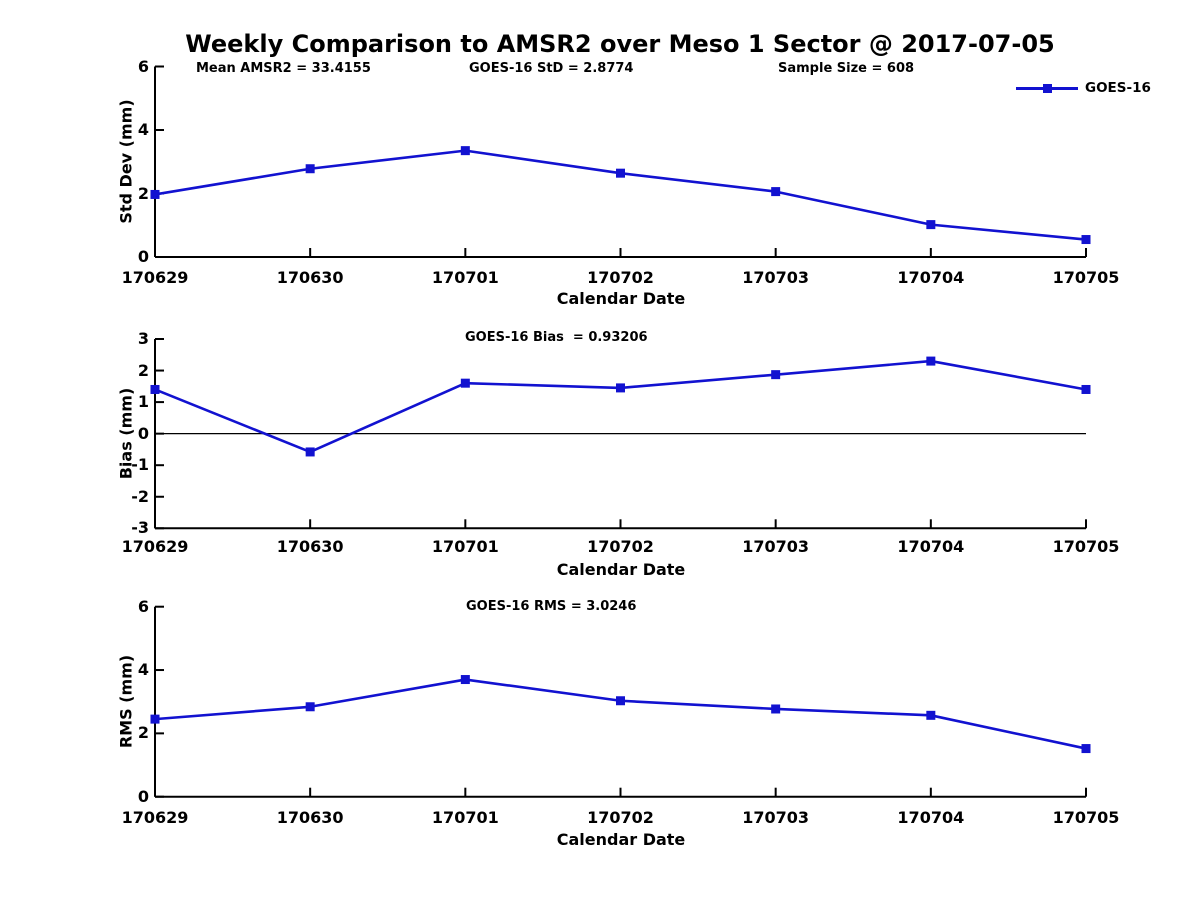 The height and width of the screenshot is (900, 1200). What do you see at coordinates (143, 402) in the screenshot?
I see `y-tick-label: 1` at bounding box center [143, 402].